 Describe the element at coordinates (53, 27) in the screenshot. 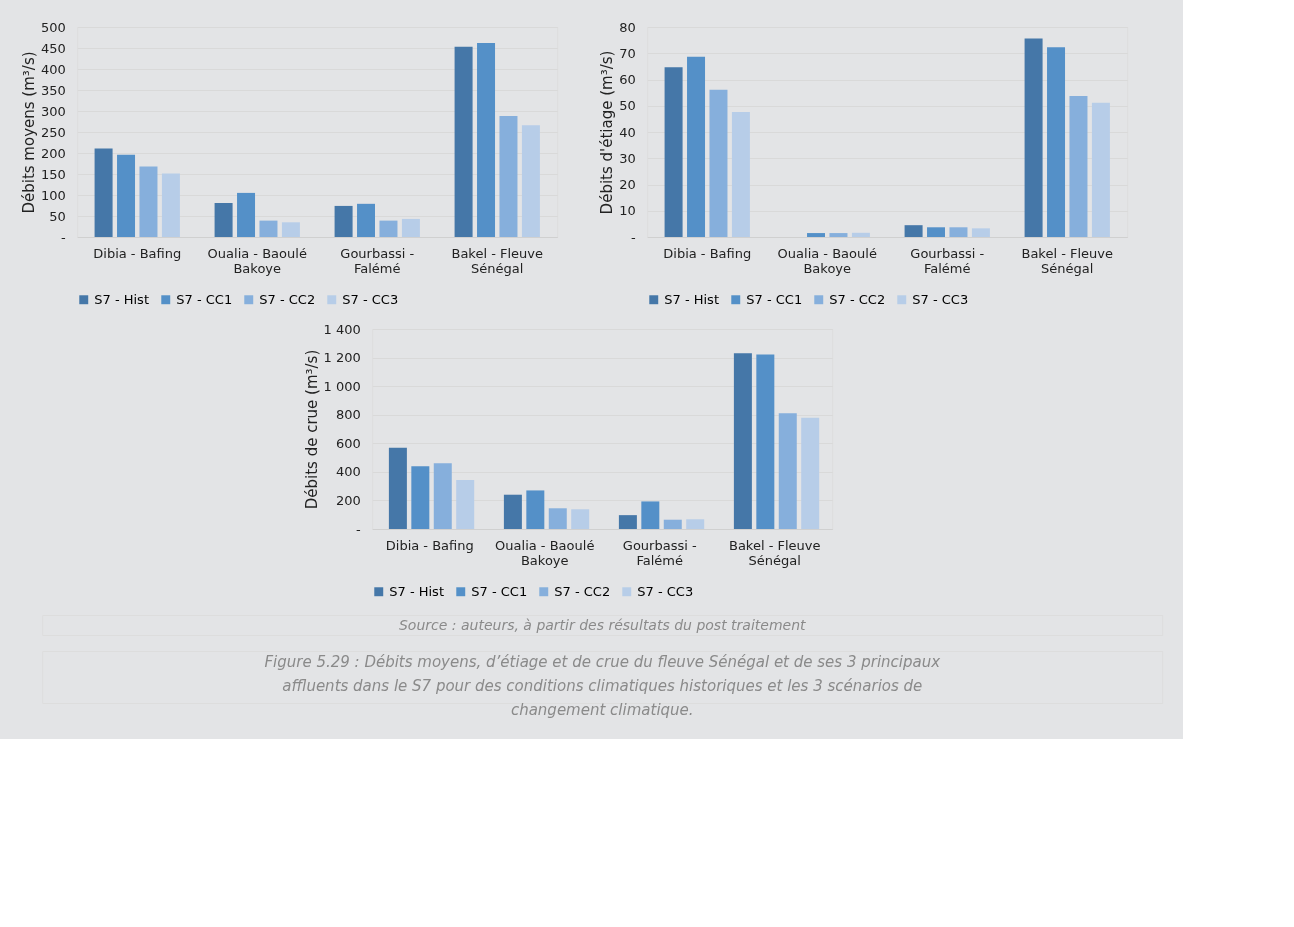

I see `y-tick-label: 500` at that location.